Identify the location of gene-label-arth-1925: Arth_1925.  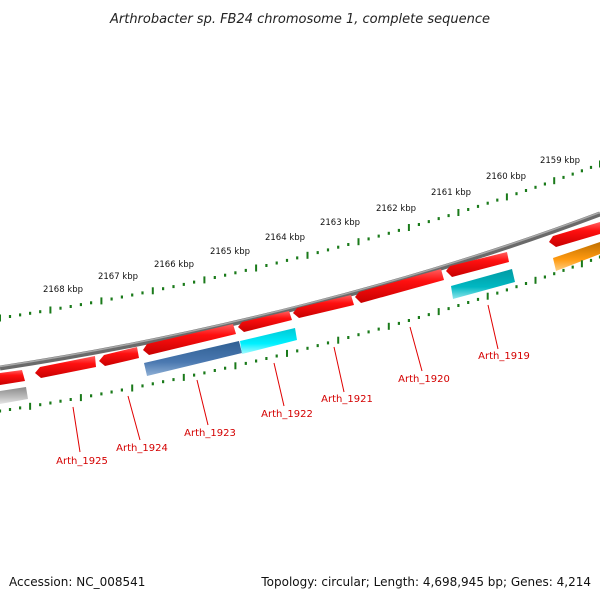
(82, 461).